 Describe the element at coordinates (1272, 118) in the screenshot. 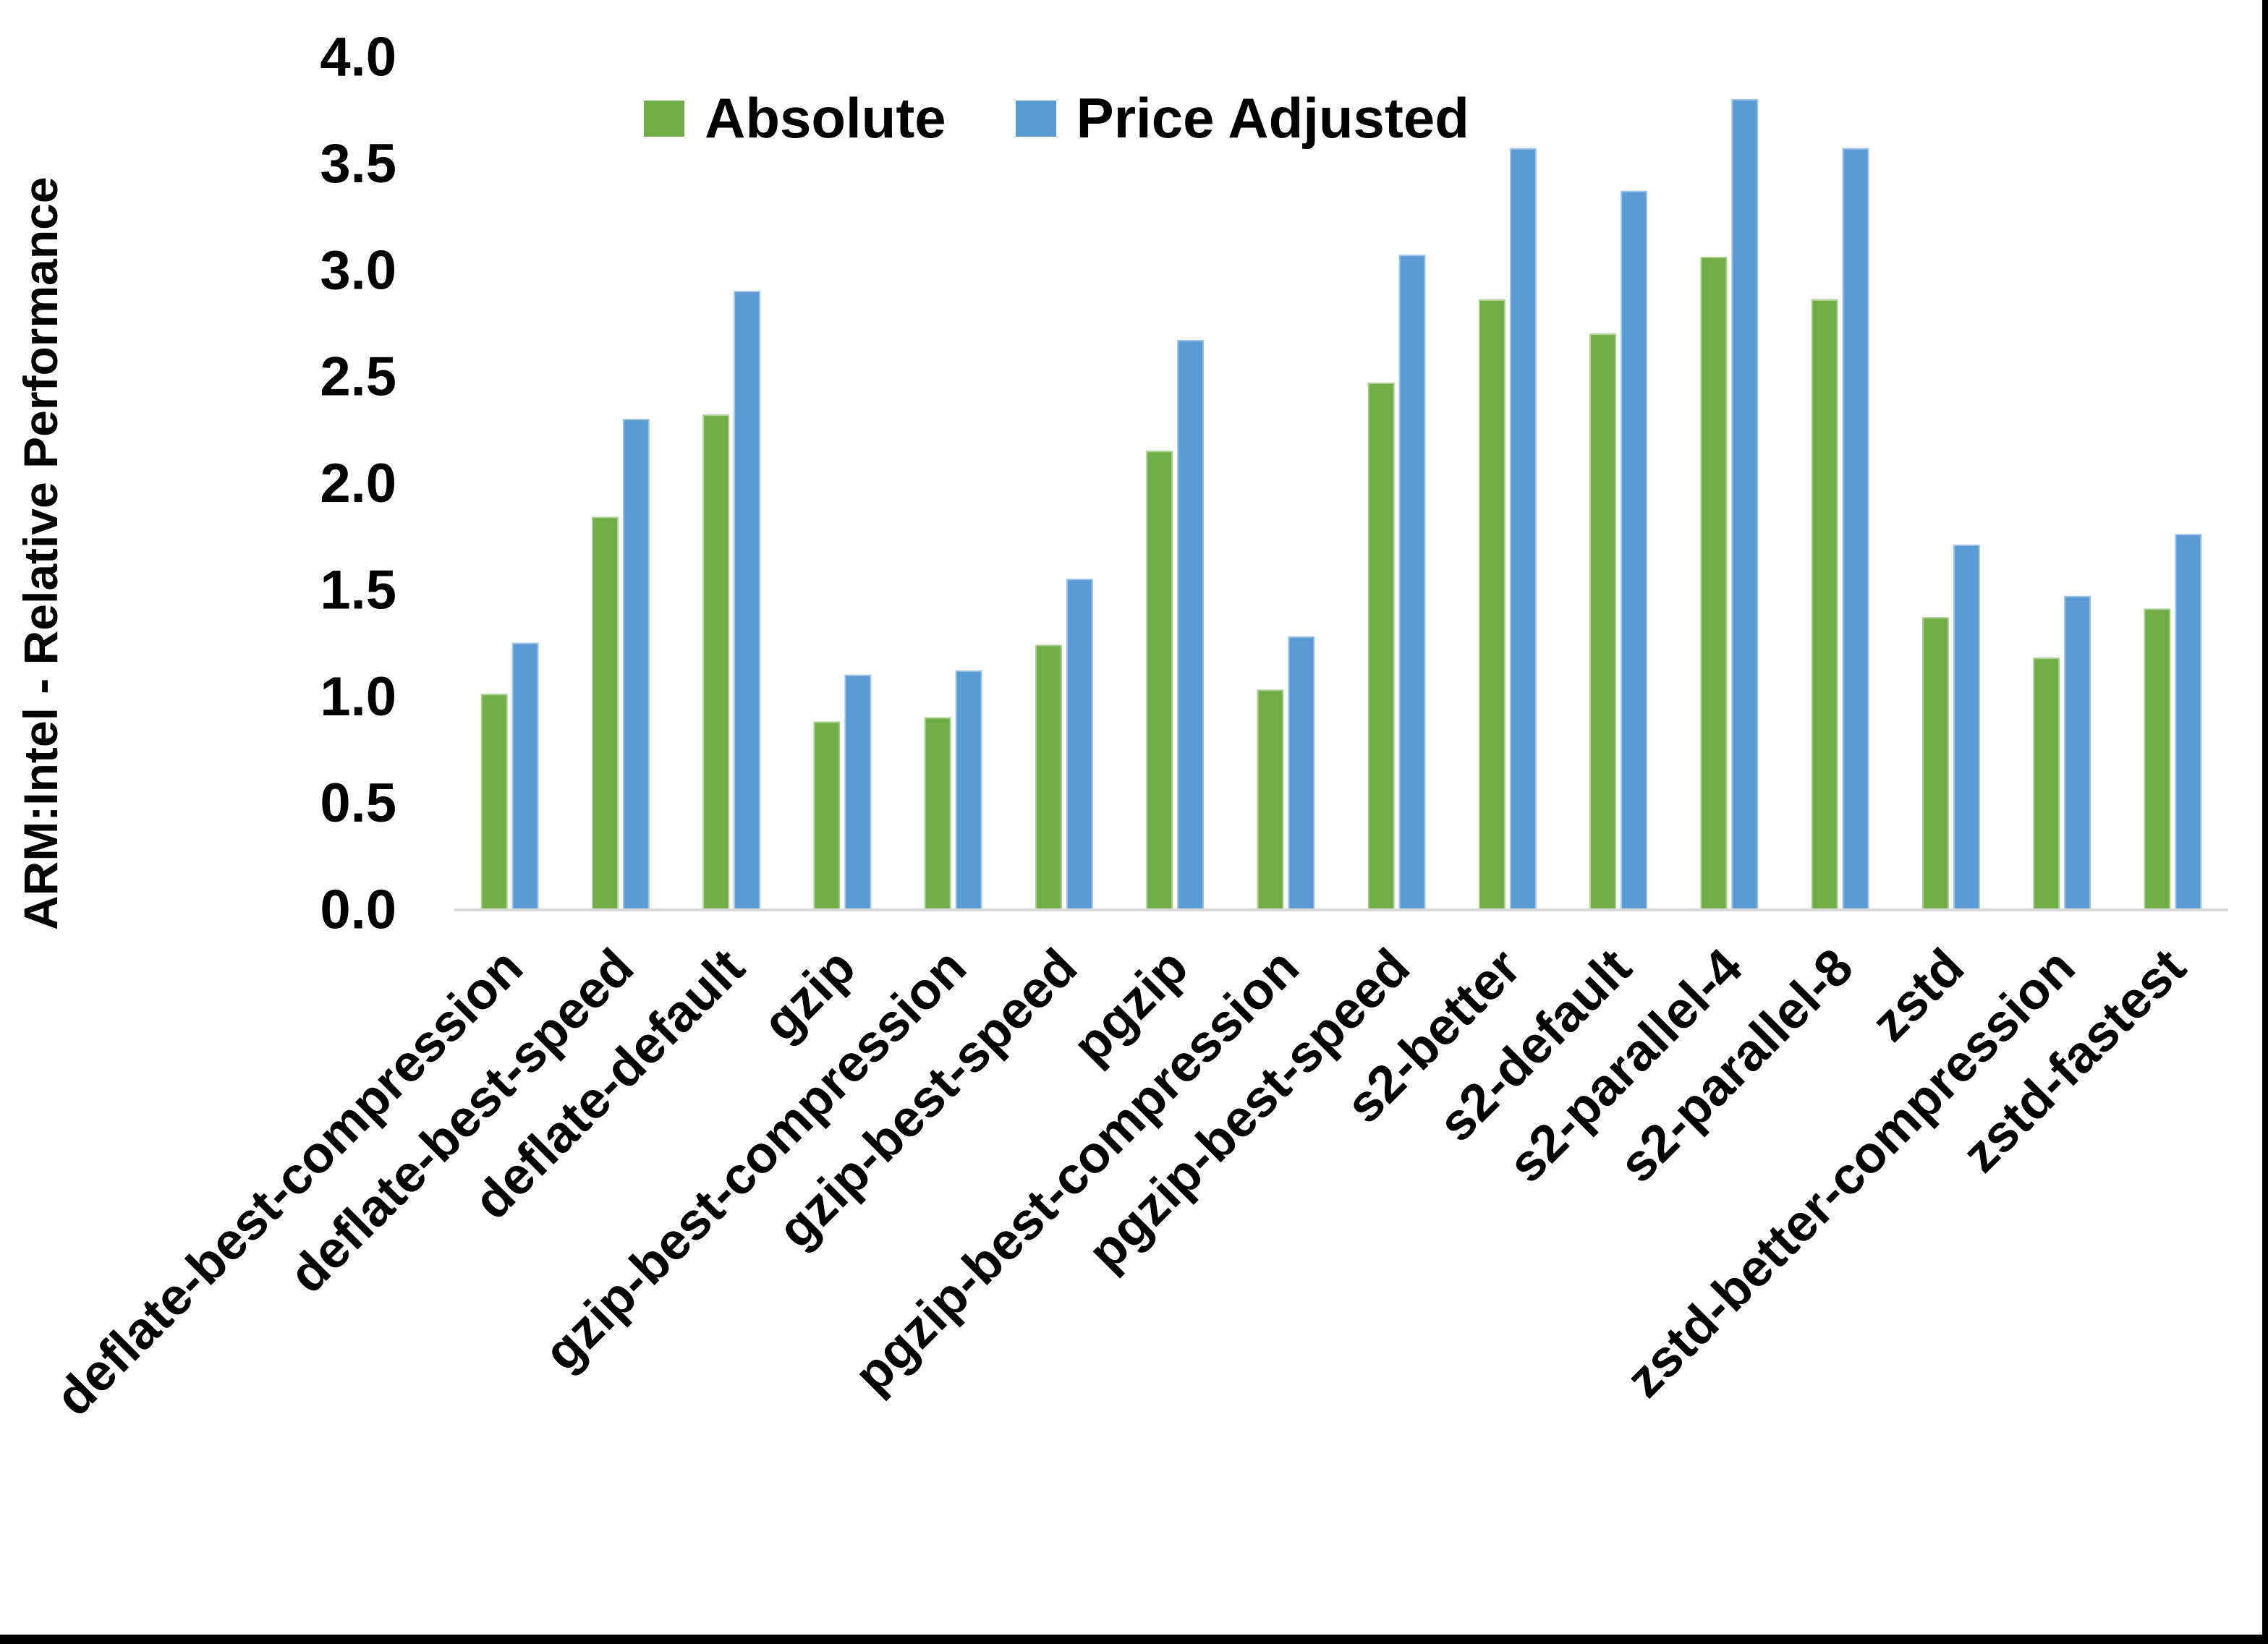

I see `legend-label-price-adjusted: Price Adjusted` at that location.